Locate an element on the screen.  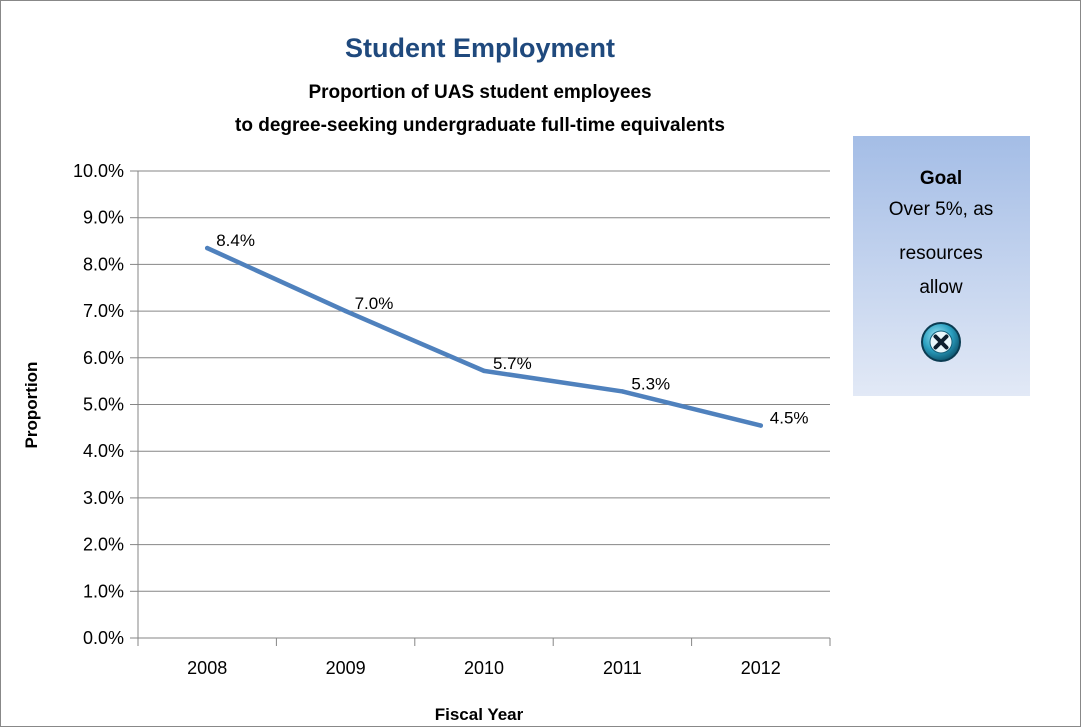
y-tick-label: 10.0% is located at coordinates (98, 171).